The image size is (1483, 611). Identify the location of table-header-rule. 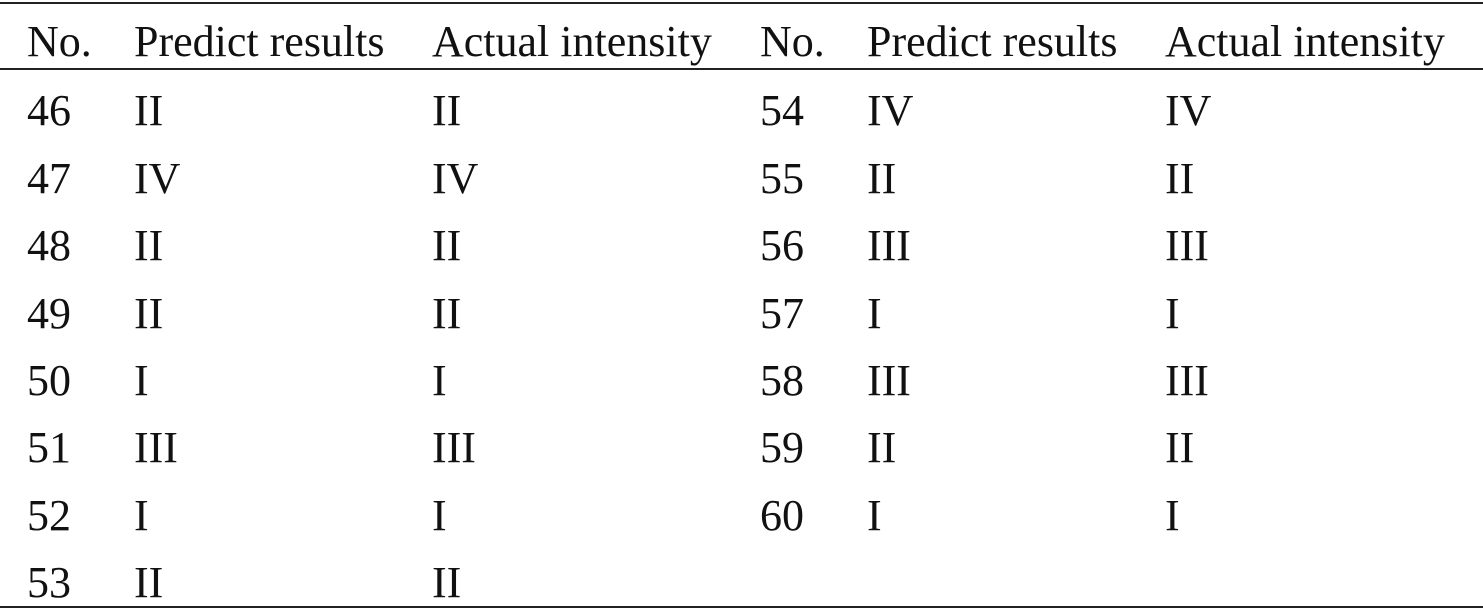
(741, 69).